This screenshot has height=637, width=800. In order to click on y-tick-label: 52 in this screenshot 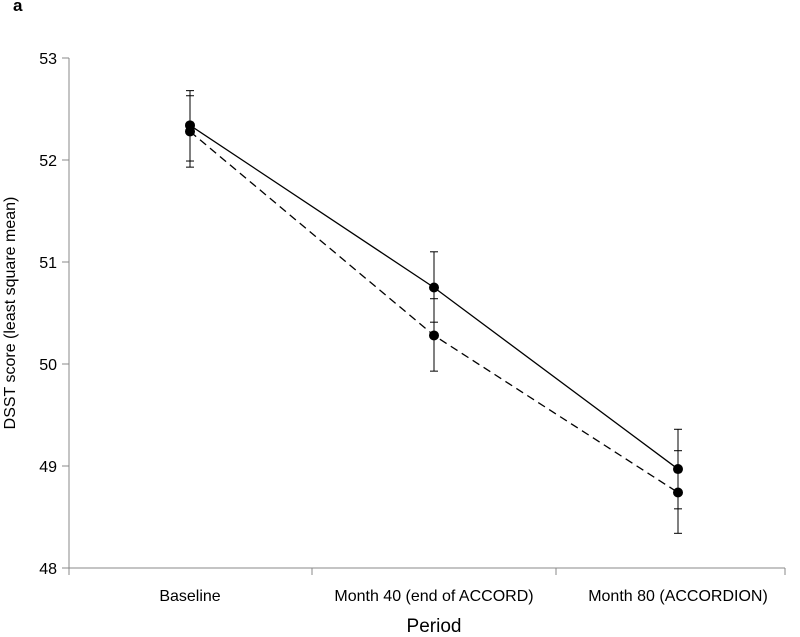, I will do `click(48, 161)`.